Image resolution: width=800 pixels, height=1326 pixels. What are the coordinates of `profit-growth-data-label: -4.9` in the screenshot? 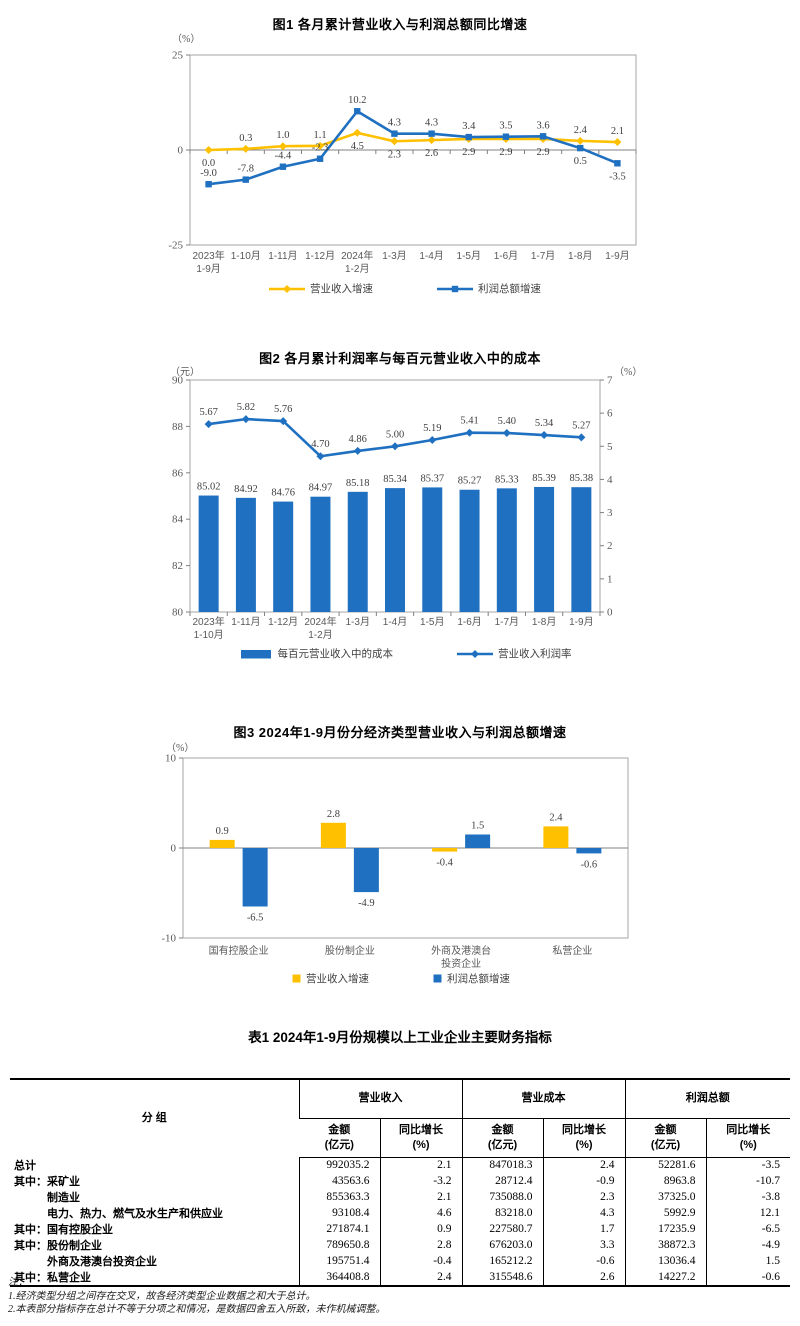 It's located at (366, 903).